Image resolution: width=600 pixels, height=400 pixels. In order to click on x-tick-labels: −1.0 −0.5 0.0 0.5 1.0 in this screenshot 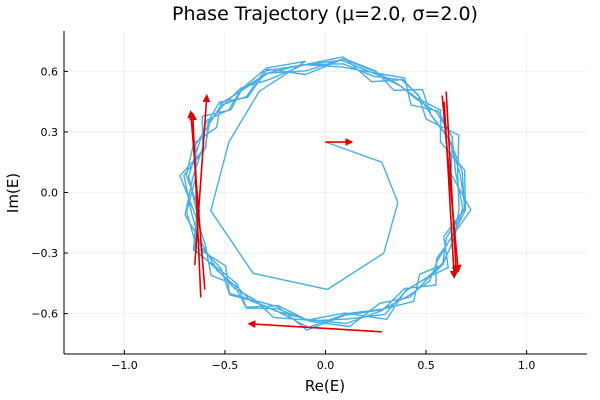, I will do `click(323, 361)`.